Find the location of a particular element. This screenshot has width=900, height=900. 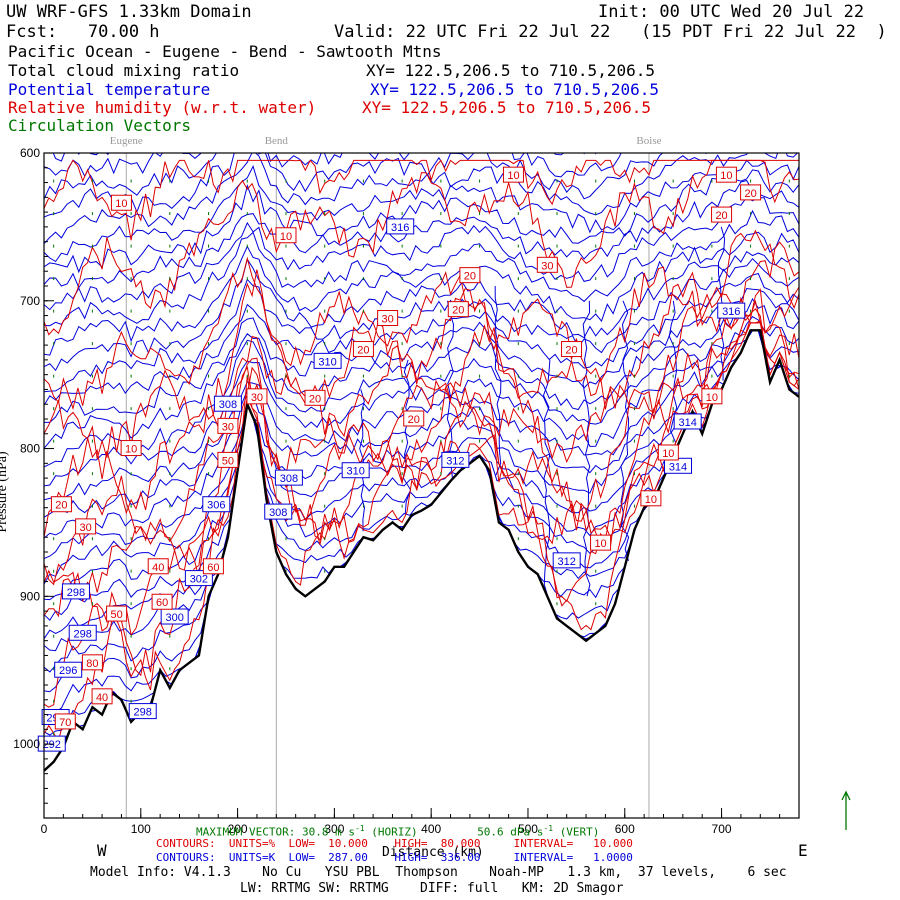

x-tick-label: 200 is located at coordinates (238, 829).